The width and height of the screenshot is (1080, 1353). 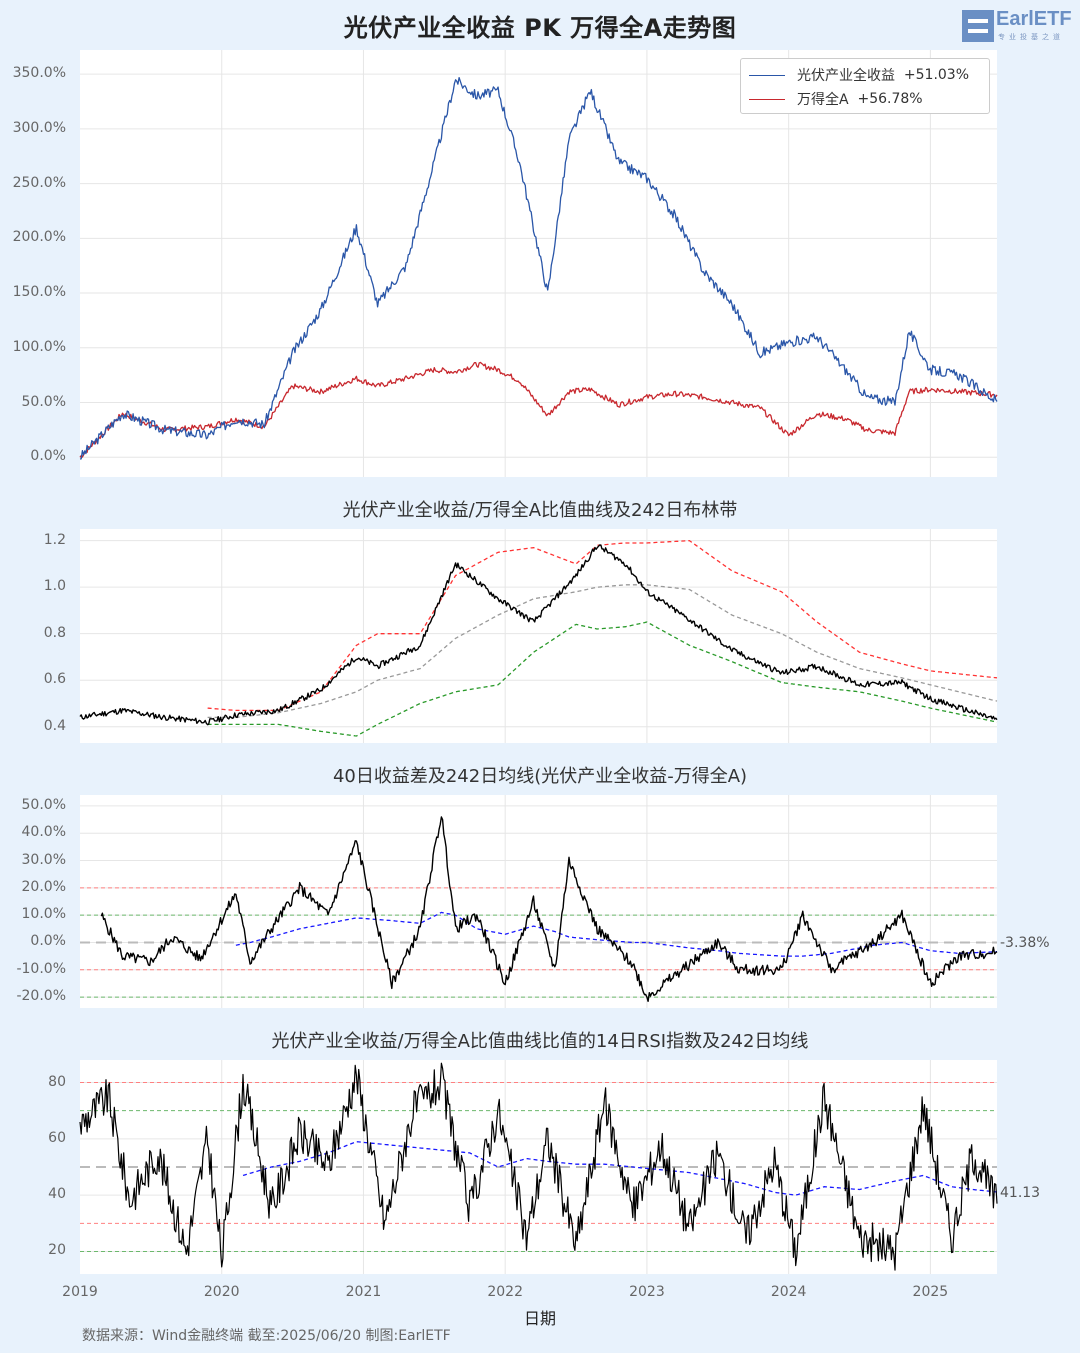 I want to click on y-tick-label: 80, so click(x=57, y=1081).